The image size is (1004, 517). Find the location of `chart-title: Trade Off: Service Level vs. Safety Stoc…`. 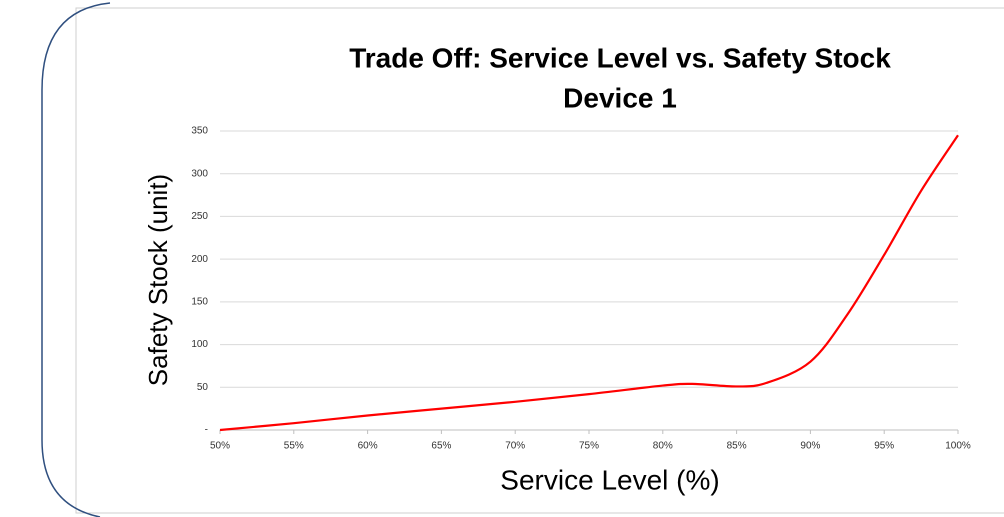

chart-title: Trade Off: Service Level vs. Safety Stoc… is located at coordinates (620, 57).